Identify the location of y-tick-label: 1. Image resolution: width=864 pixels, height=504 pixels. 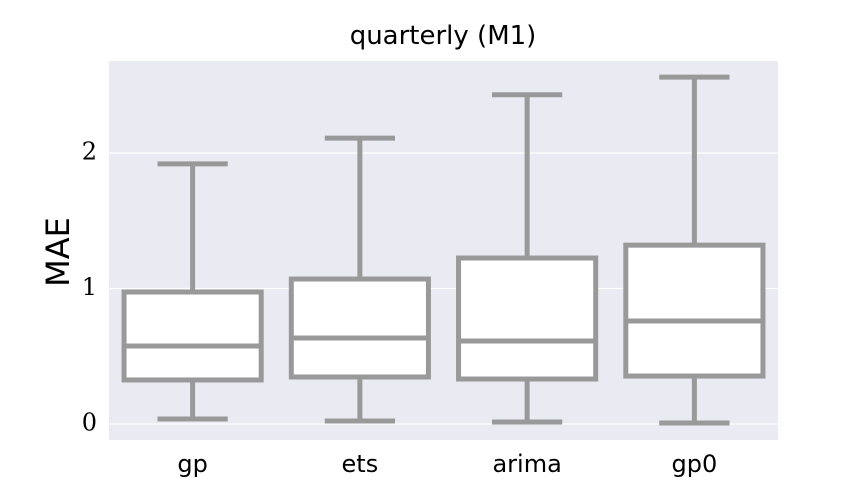
(89, 287).